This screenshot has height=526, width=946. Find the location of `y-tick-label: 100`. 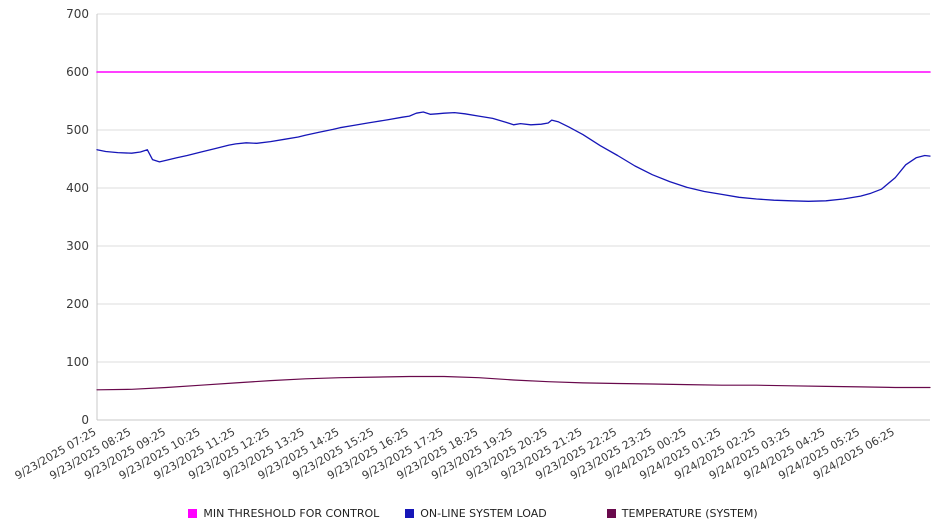

y-tick-label: 100 is located at coordinates (77, 362).